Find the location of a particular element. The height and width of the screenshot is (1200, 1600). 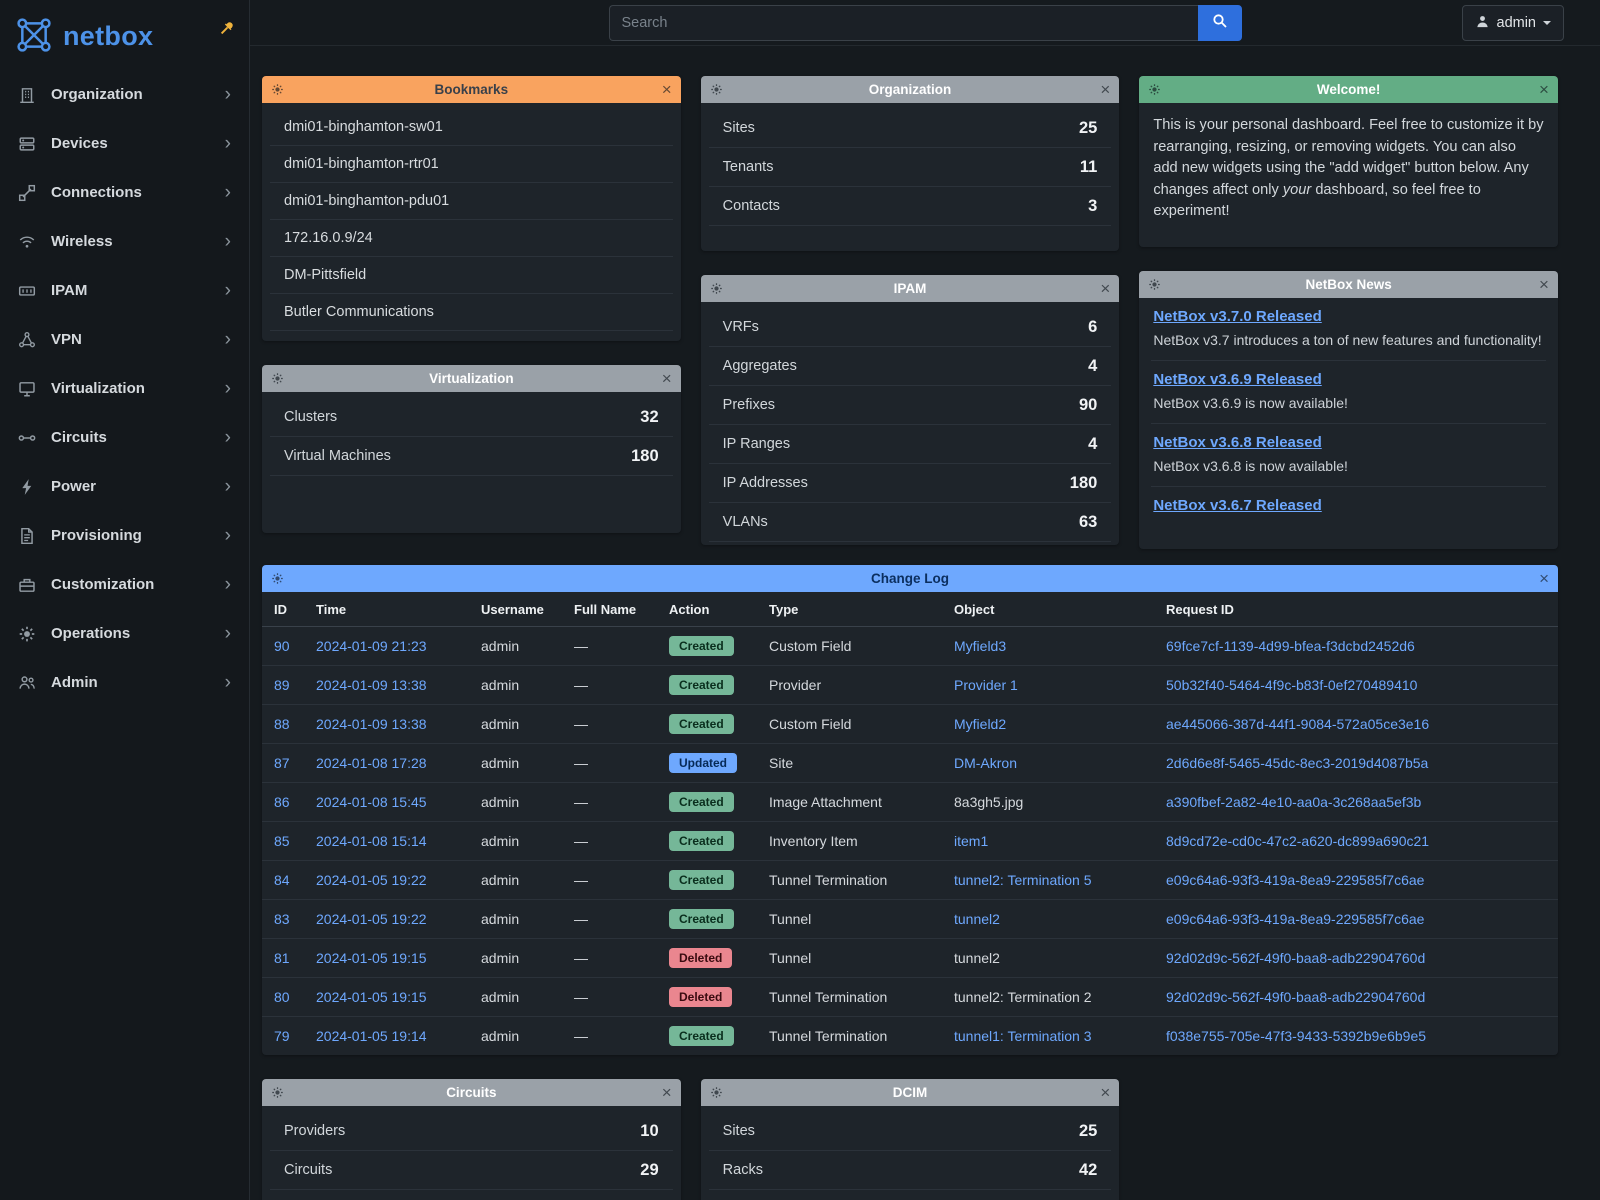

request-id-link: 2d6d6e8f-5465-45dc-8ec3-2019d4087b5a is located at coordinates (1297, 763).